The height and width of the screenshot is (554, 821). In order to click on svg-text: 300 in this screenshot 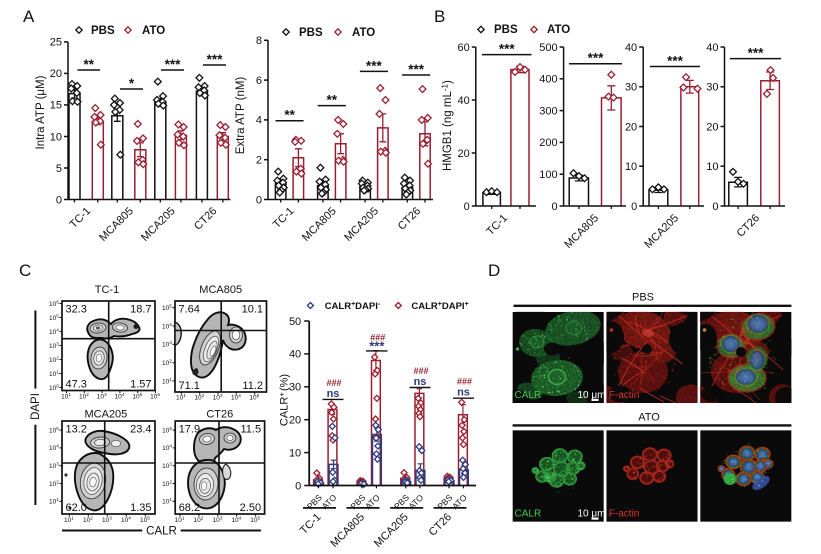, I will do `click(548, 111)`.